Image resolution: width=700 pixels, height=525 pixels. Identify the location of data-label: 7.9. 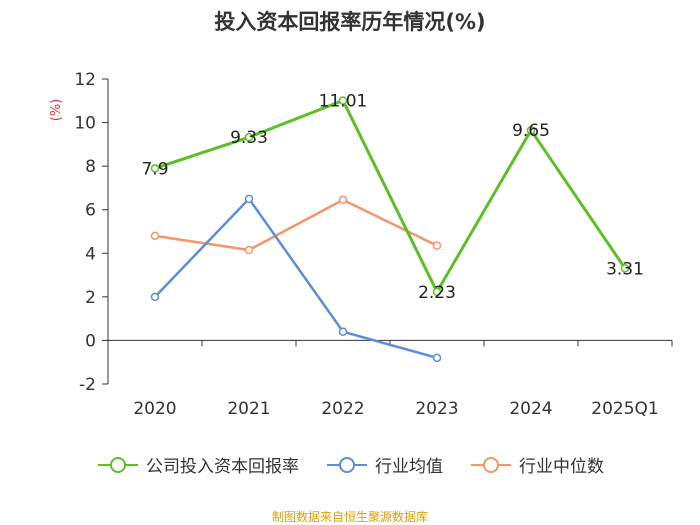
(154, 169).